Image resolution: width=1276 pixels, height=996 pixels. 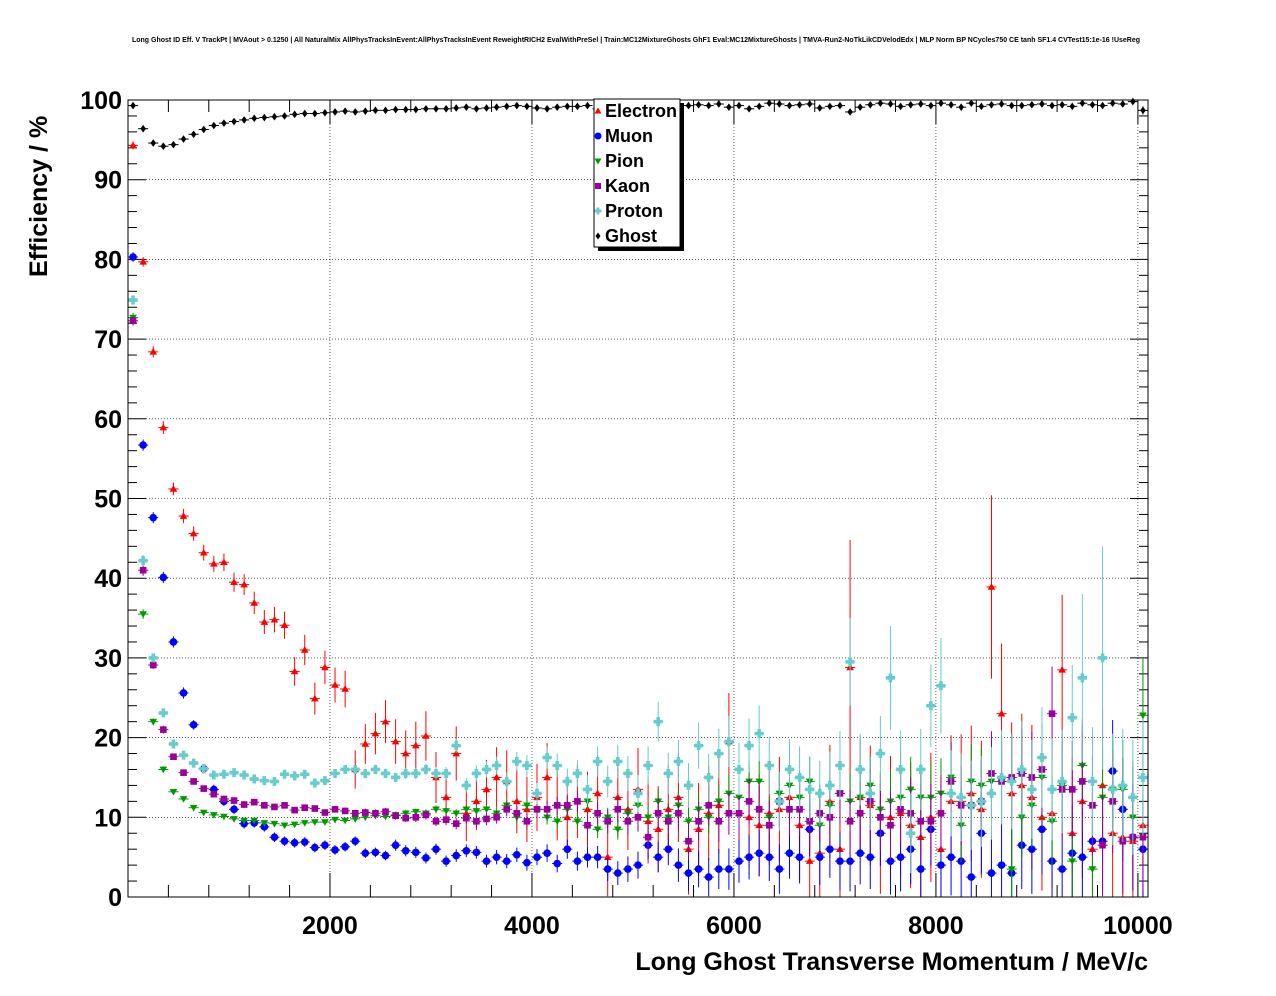 What do you see at coordinates (1138, 926) in the screenshot?
I see `x-tick-label: 10000` at bounding box center [1138, 926].